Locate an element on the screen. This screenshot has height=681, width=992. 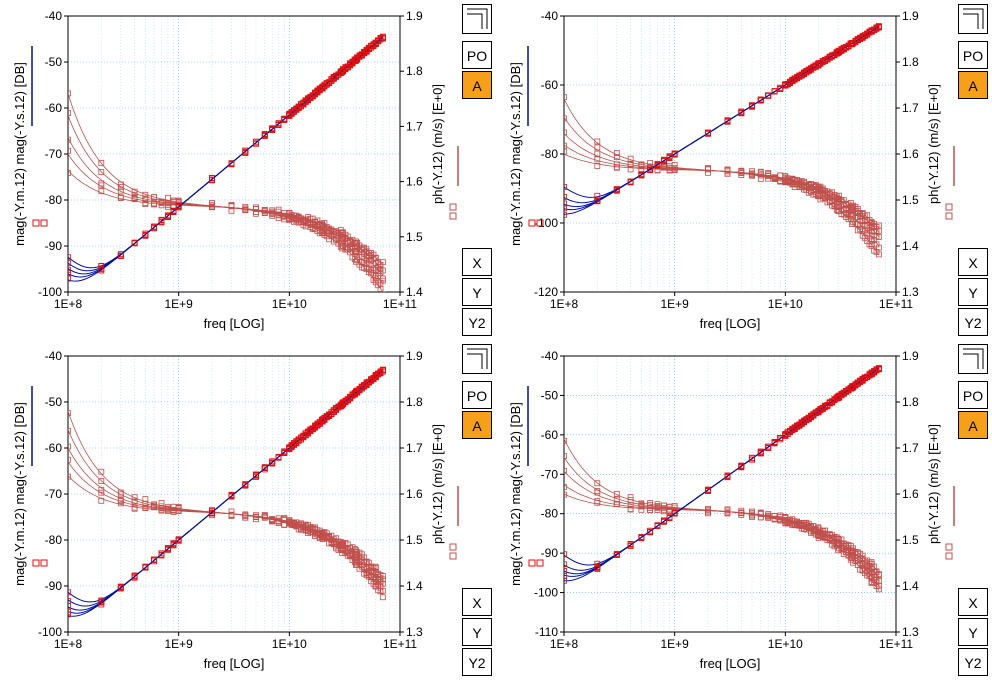
y2-tick-label: 1.3 is located at coordinates (910, 292).